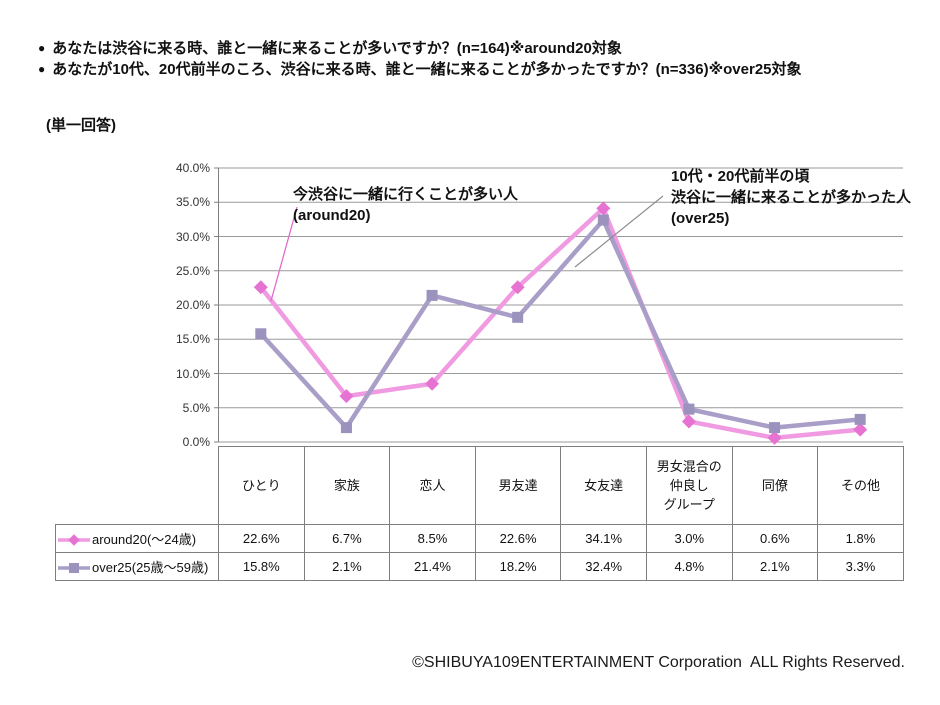 The width and height of the screenshot is (940, 705). What do you see at coordinates (689, 538) in the screenshot?
I see `value-cell: 3.0%` at bounding box center [689, 538].